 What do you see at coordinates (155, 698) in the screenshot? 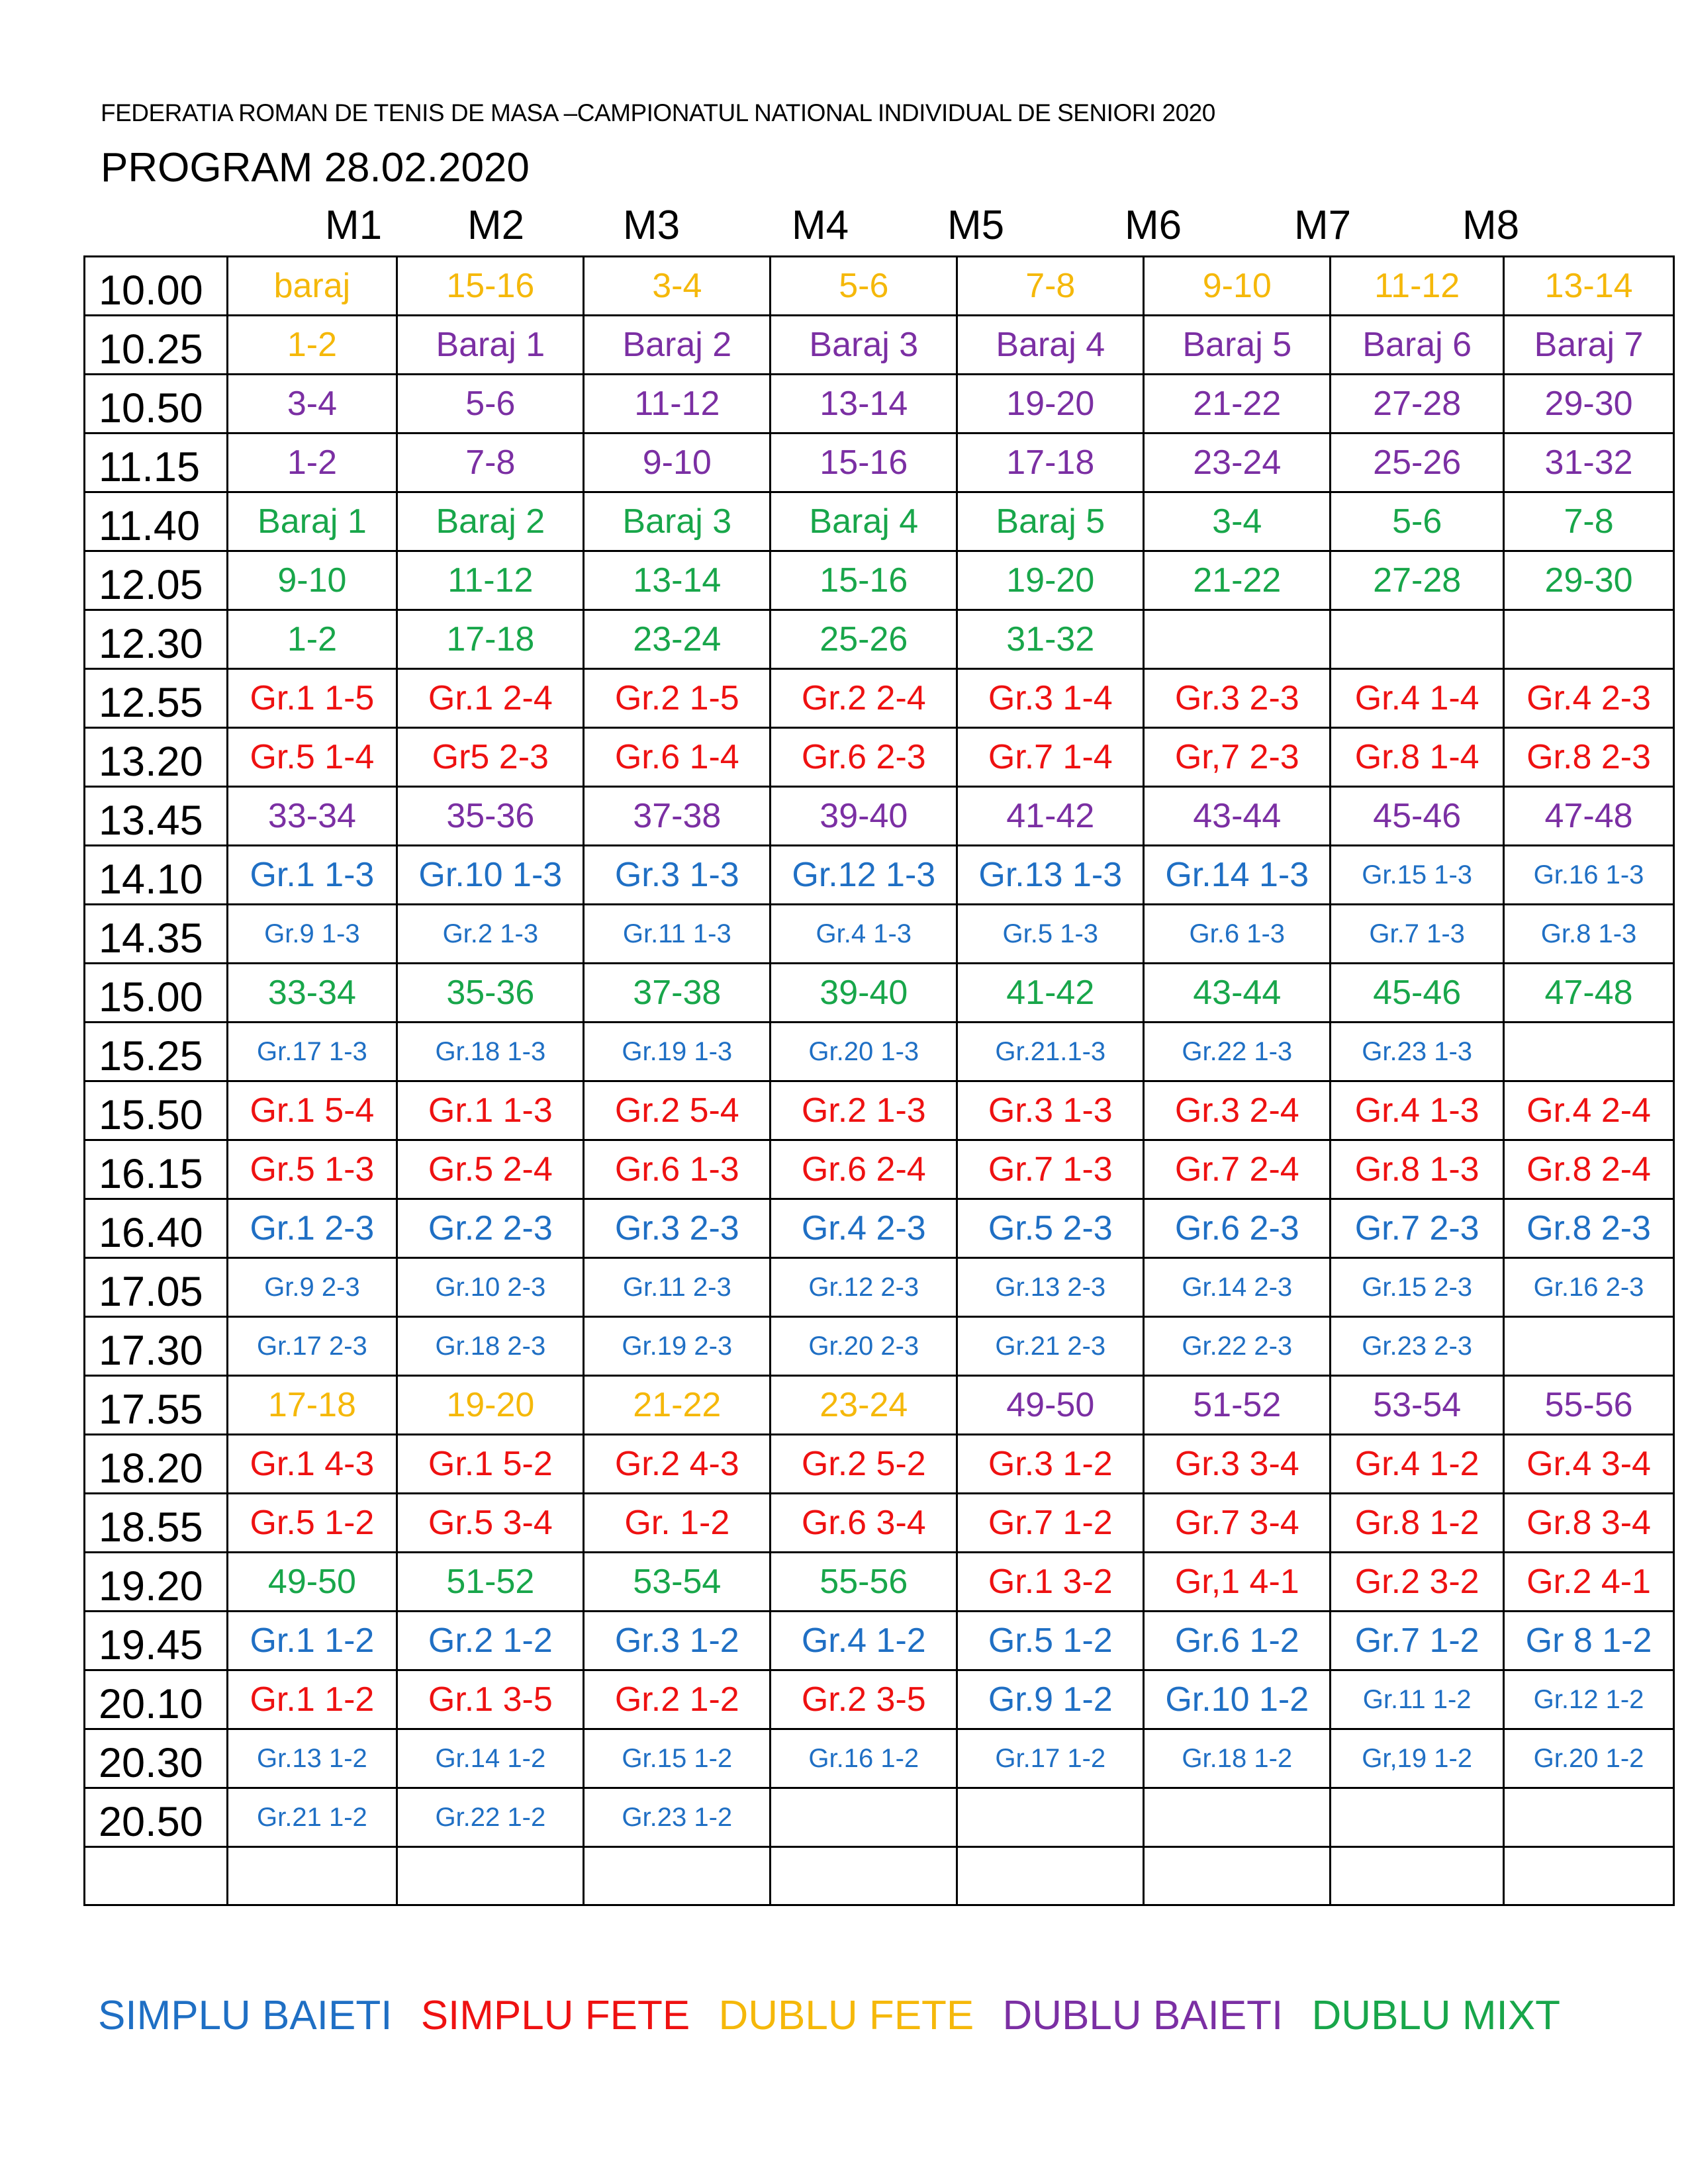
I see `time-cell: 12.55` at bounding box center [155, 698].